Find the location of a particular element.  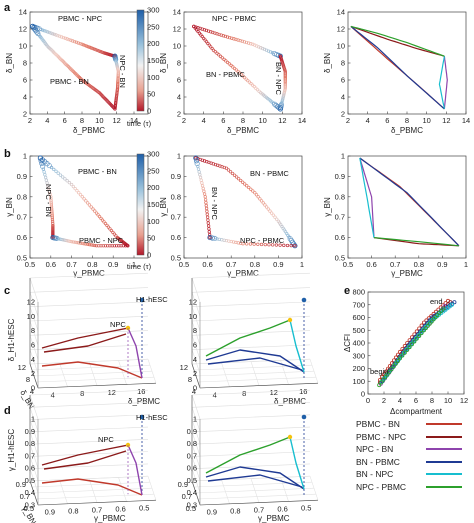

x-tick-label: 2 is located at coordinates (184, 120).